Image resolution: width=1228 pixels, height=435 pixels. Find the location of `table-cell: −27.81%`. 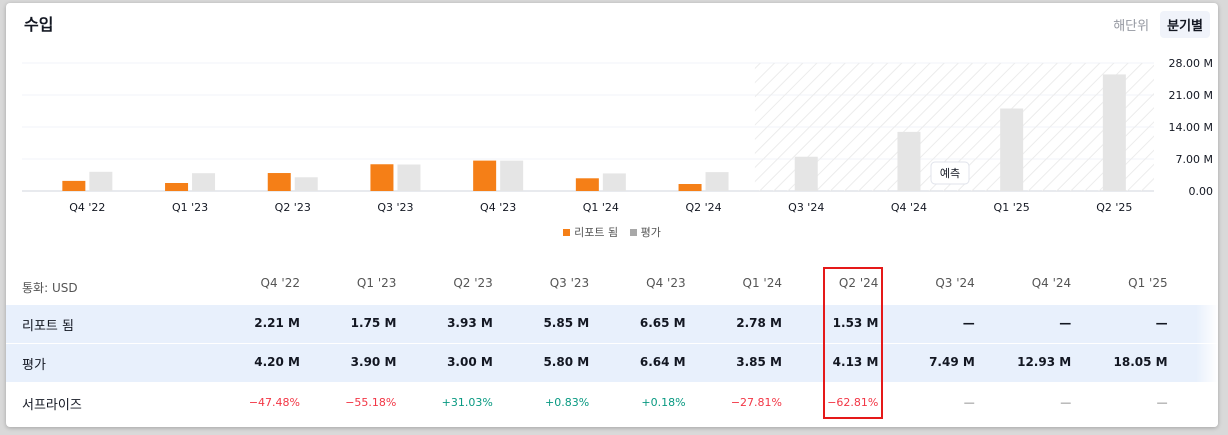

table-cell: −27.81% is located at coordinates (756, 402).